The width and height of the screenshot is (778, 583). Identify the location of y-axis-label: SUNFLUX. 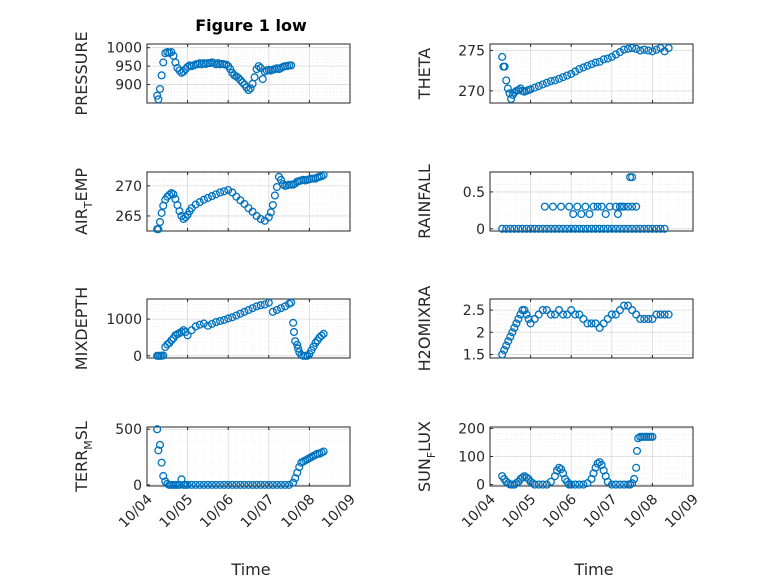
(426, 456).